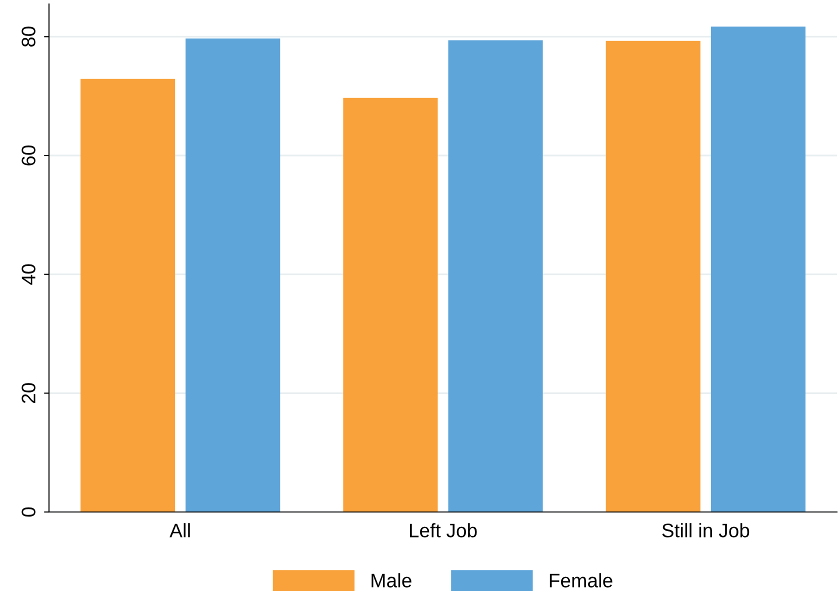  What do you see at coordinates (29, 155) in the screenshot?
I see `y-tick-label: 60` at bounding box center [29, 155].